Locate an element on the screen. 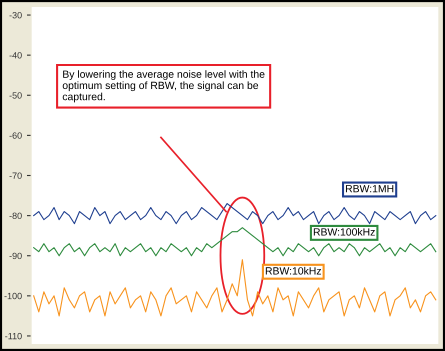  y-tick-label: -50 is located at coordinates (15, 95).